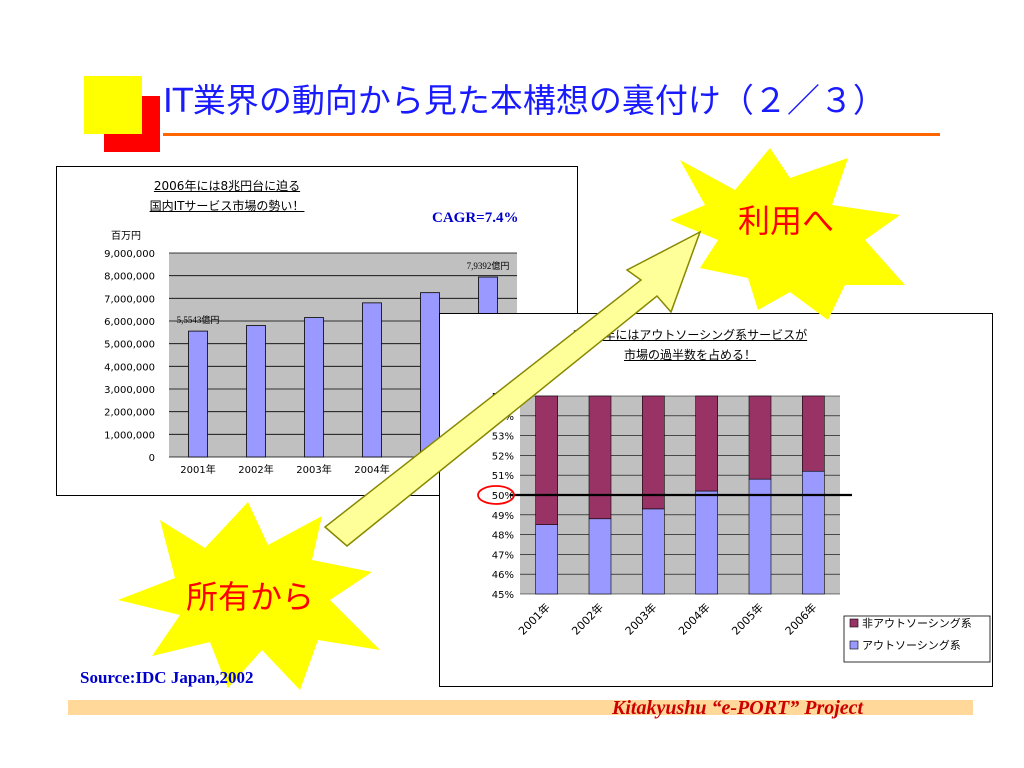 The image size is (1024, 768). What do you see at coordinates (227, 206) in the screenshot?
I see `chart1-title-line2: 国内ITサービス市場の勢い！` at bounding box center [227, 206].